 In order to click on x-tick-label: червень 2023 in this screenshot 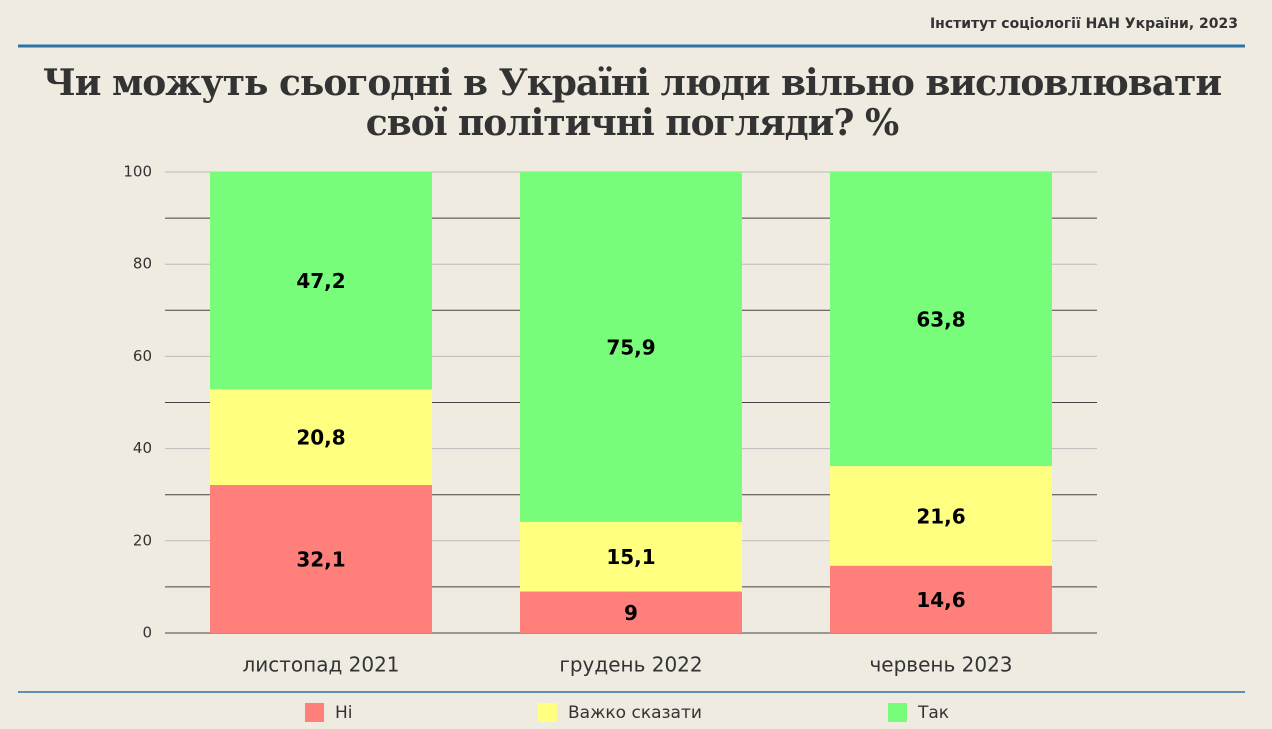, I will do `click(940, 665)`.